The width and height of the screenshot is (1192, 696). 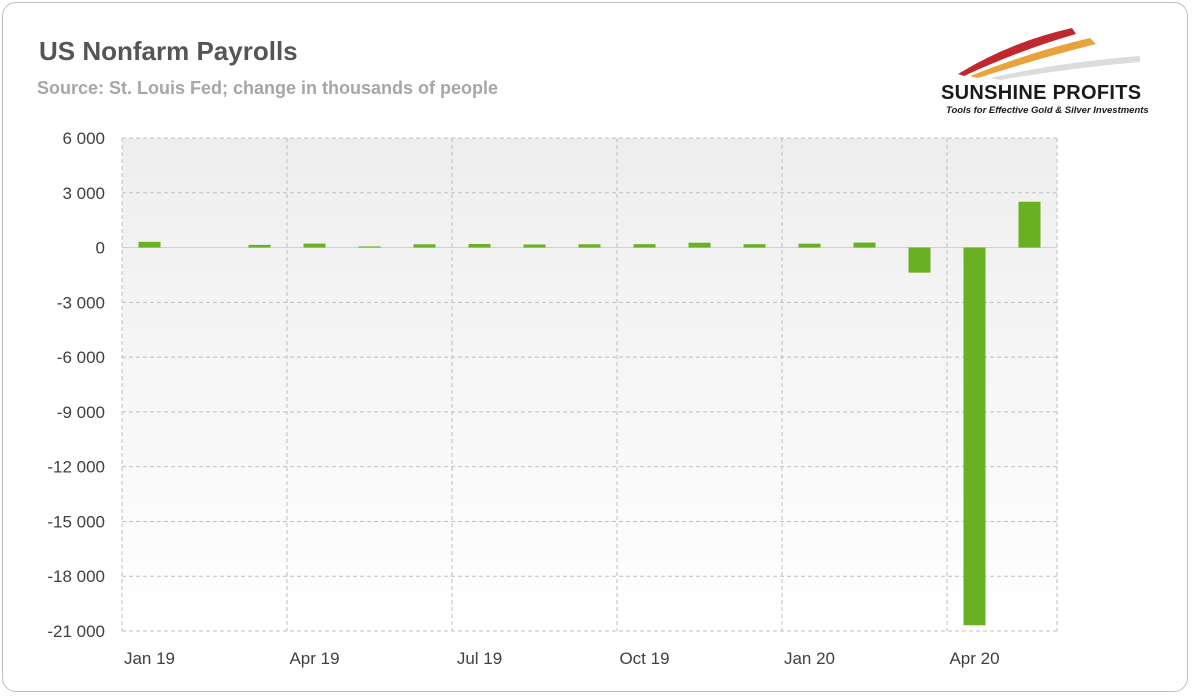 I want to click on x-tick-label: Jan 19, so click(x=149, y=658).